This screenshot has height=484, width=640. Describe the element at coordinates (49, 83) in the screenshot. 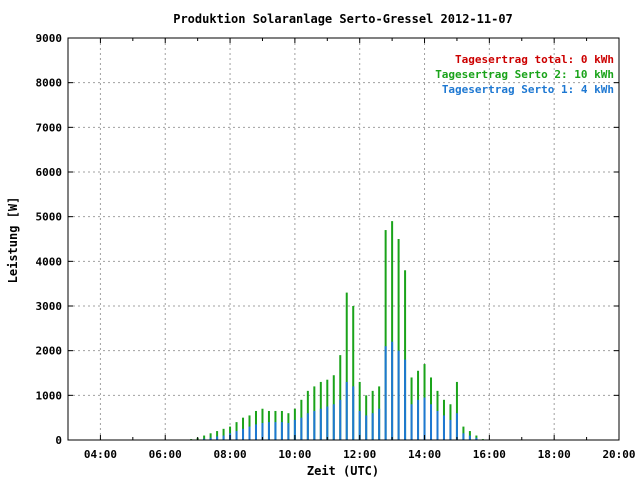

I see `y-tick-label: 8000` at that location.